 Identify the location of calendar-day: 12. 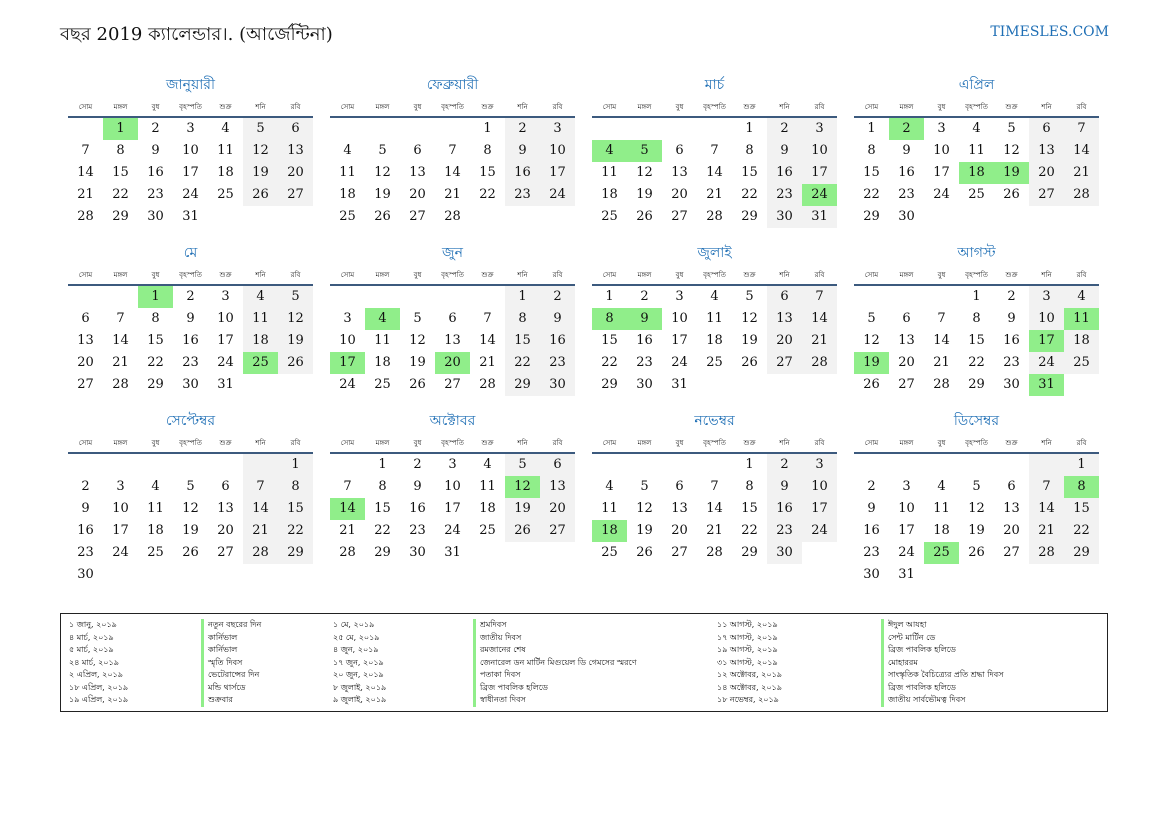
(644, 508).